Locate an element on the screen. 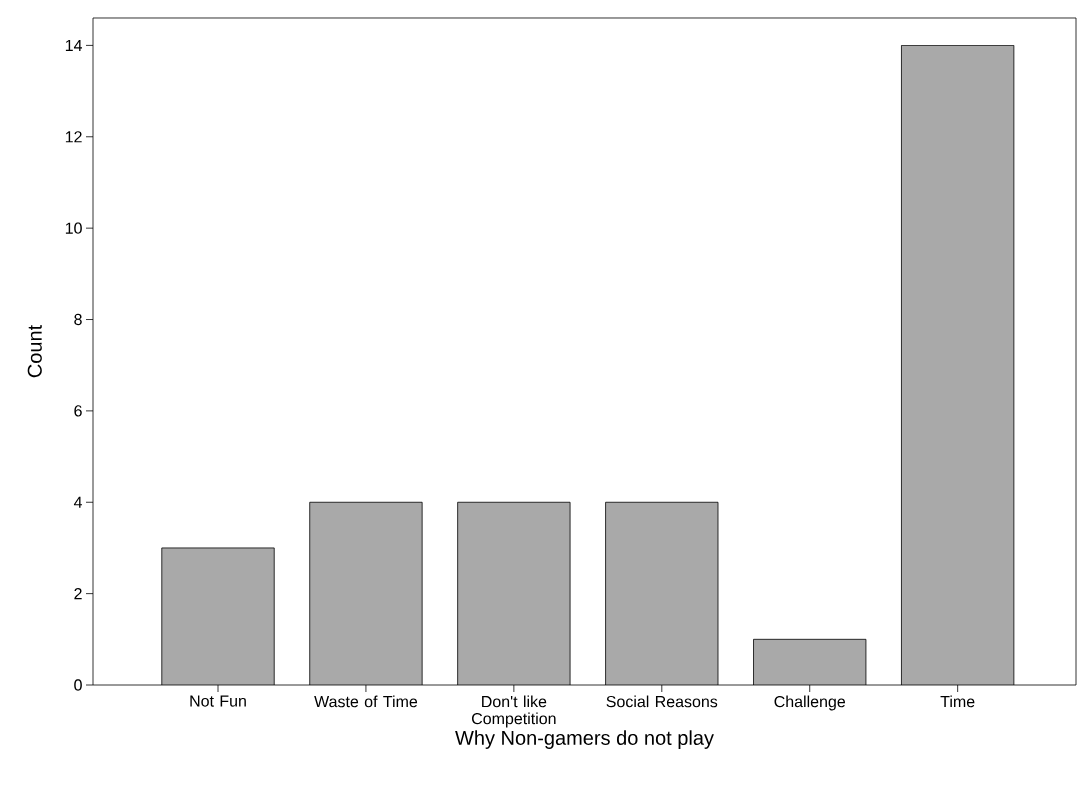 Image resolution: width=1077 pixels, height=785 pixels. y-tick-label: 10 is located at coordinates (73, 228).